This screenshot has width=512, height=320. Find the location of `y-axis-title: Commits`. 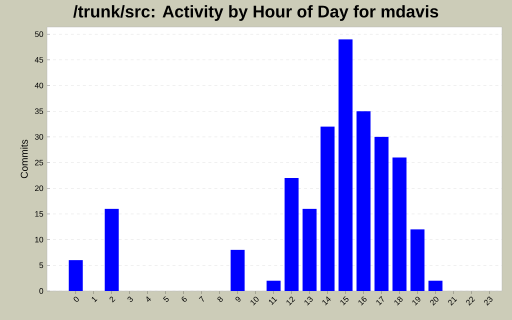

y-axis-title: Commits is located at coordinates (24, 159).